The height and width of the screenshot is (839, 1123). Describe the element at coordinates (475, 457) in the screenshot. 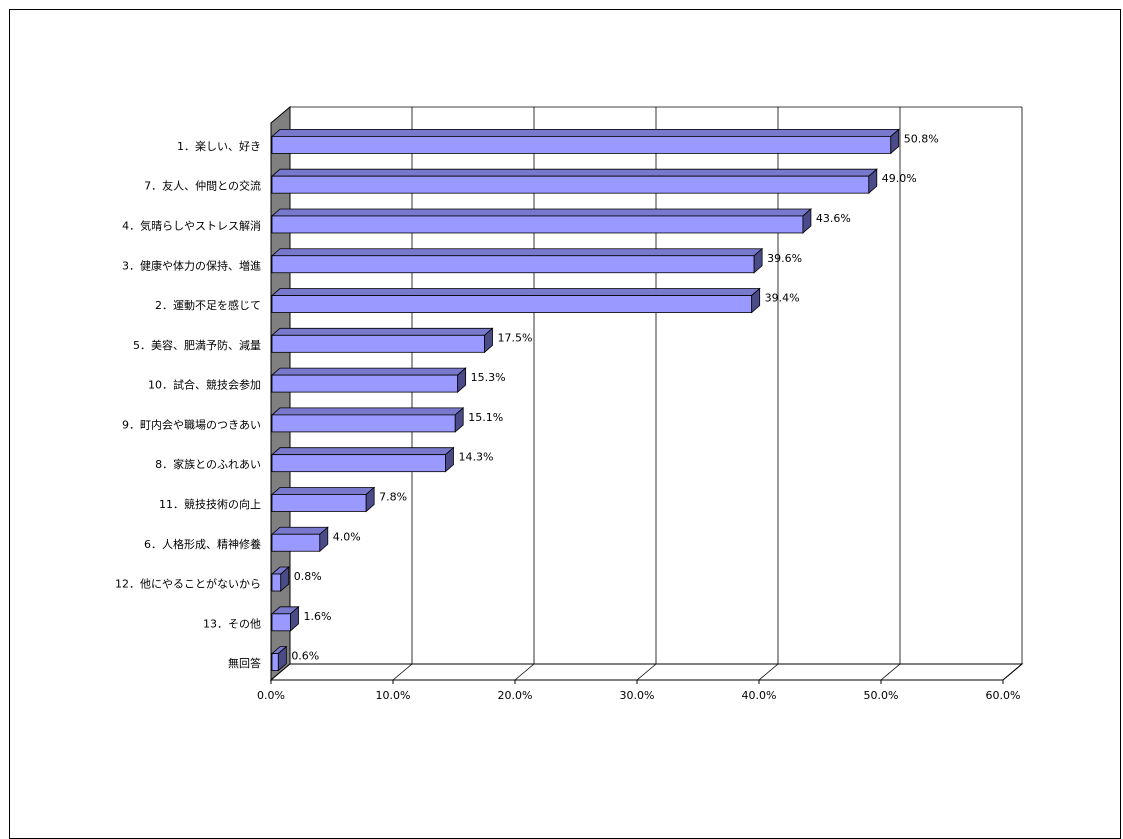

I see `data-label: 14.3%` at that location.